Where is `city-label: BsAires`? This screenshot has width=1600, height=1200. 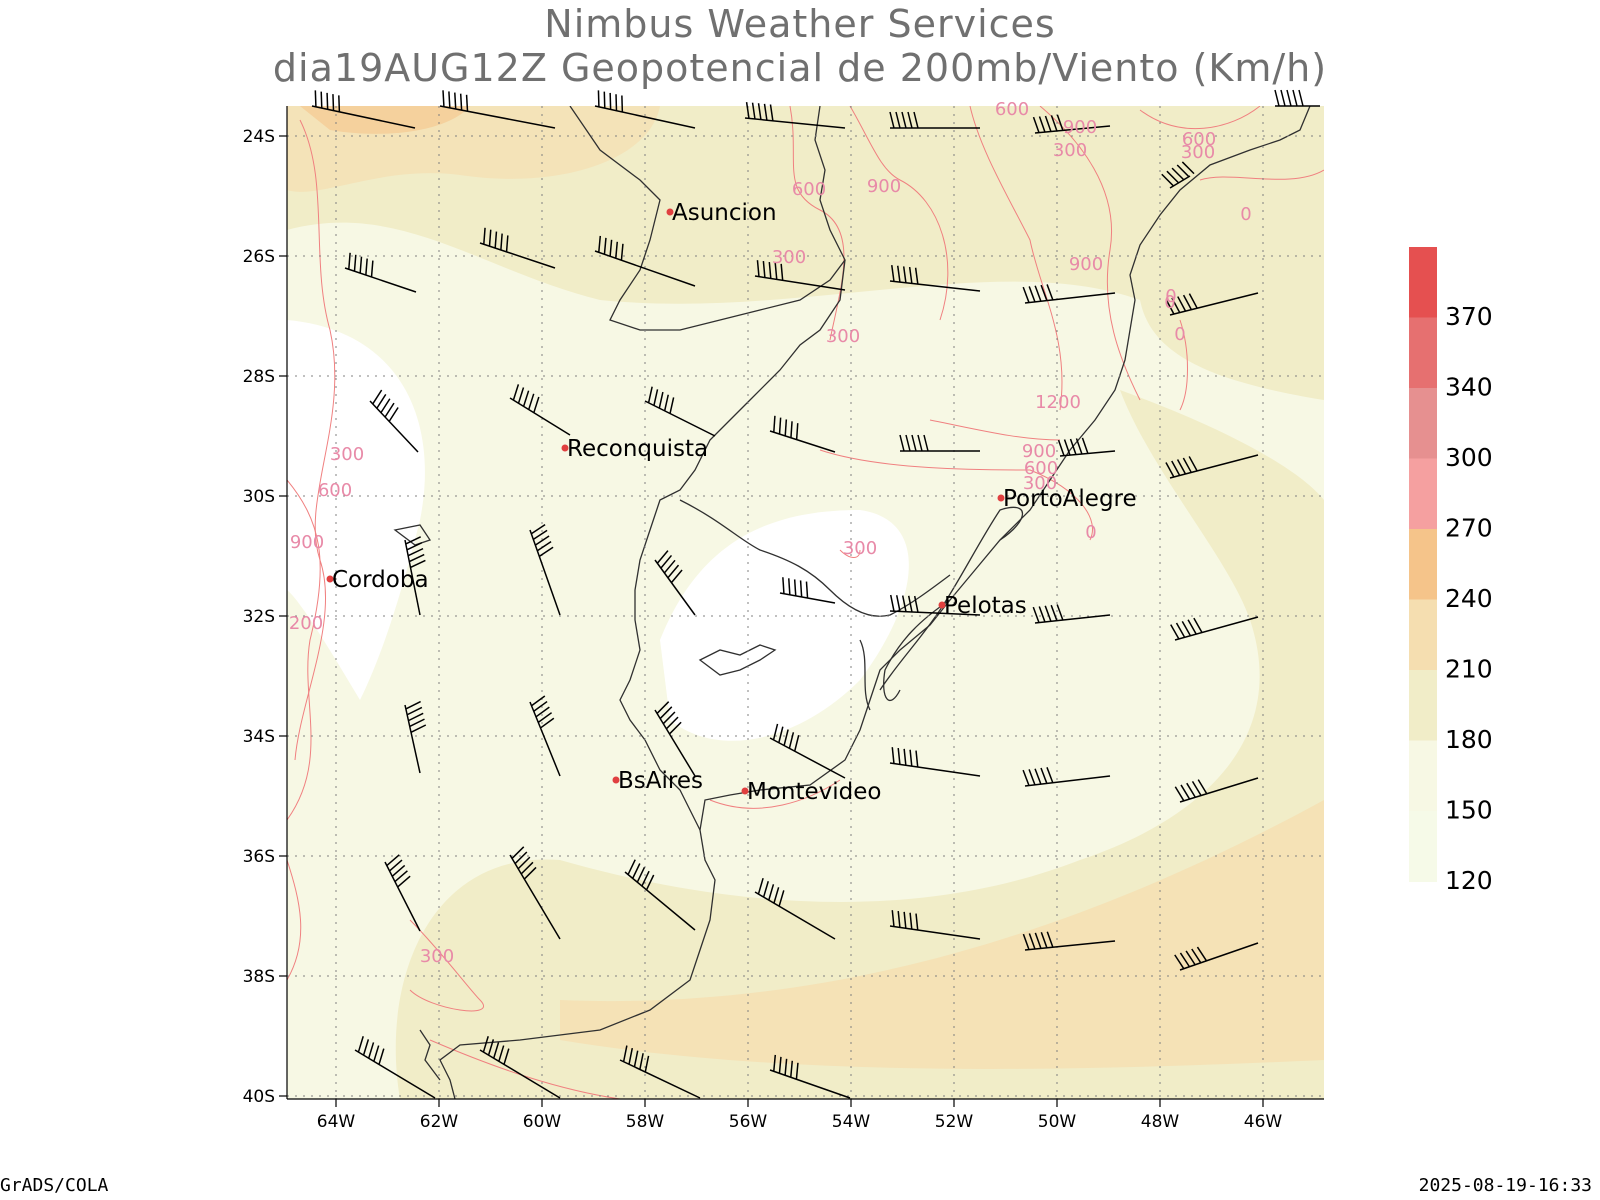 city-label: BsAires is located at coordinates (660, 781).